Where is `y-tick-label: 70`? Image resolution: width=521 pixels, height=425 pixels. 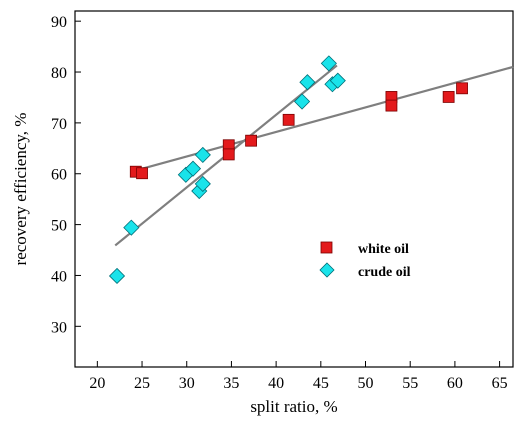
y-tick-label: 70 is located at coordinates (59, 124).